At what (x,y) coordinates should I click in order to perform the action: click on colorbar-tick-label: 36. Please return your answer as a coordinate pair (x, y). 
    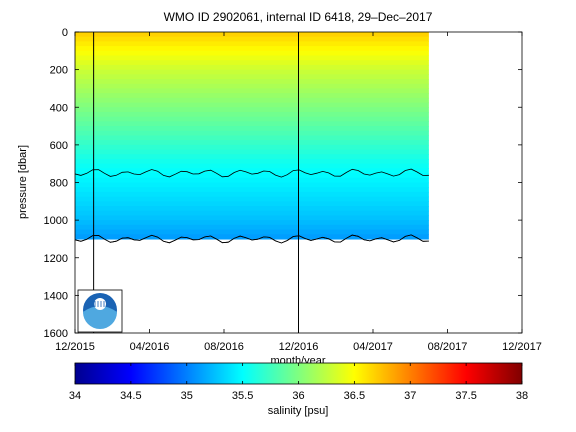
    Looking at the image, I should click on (298, 396).